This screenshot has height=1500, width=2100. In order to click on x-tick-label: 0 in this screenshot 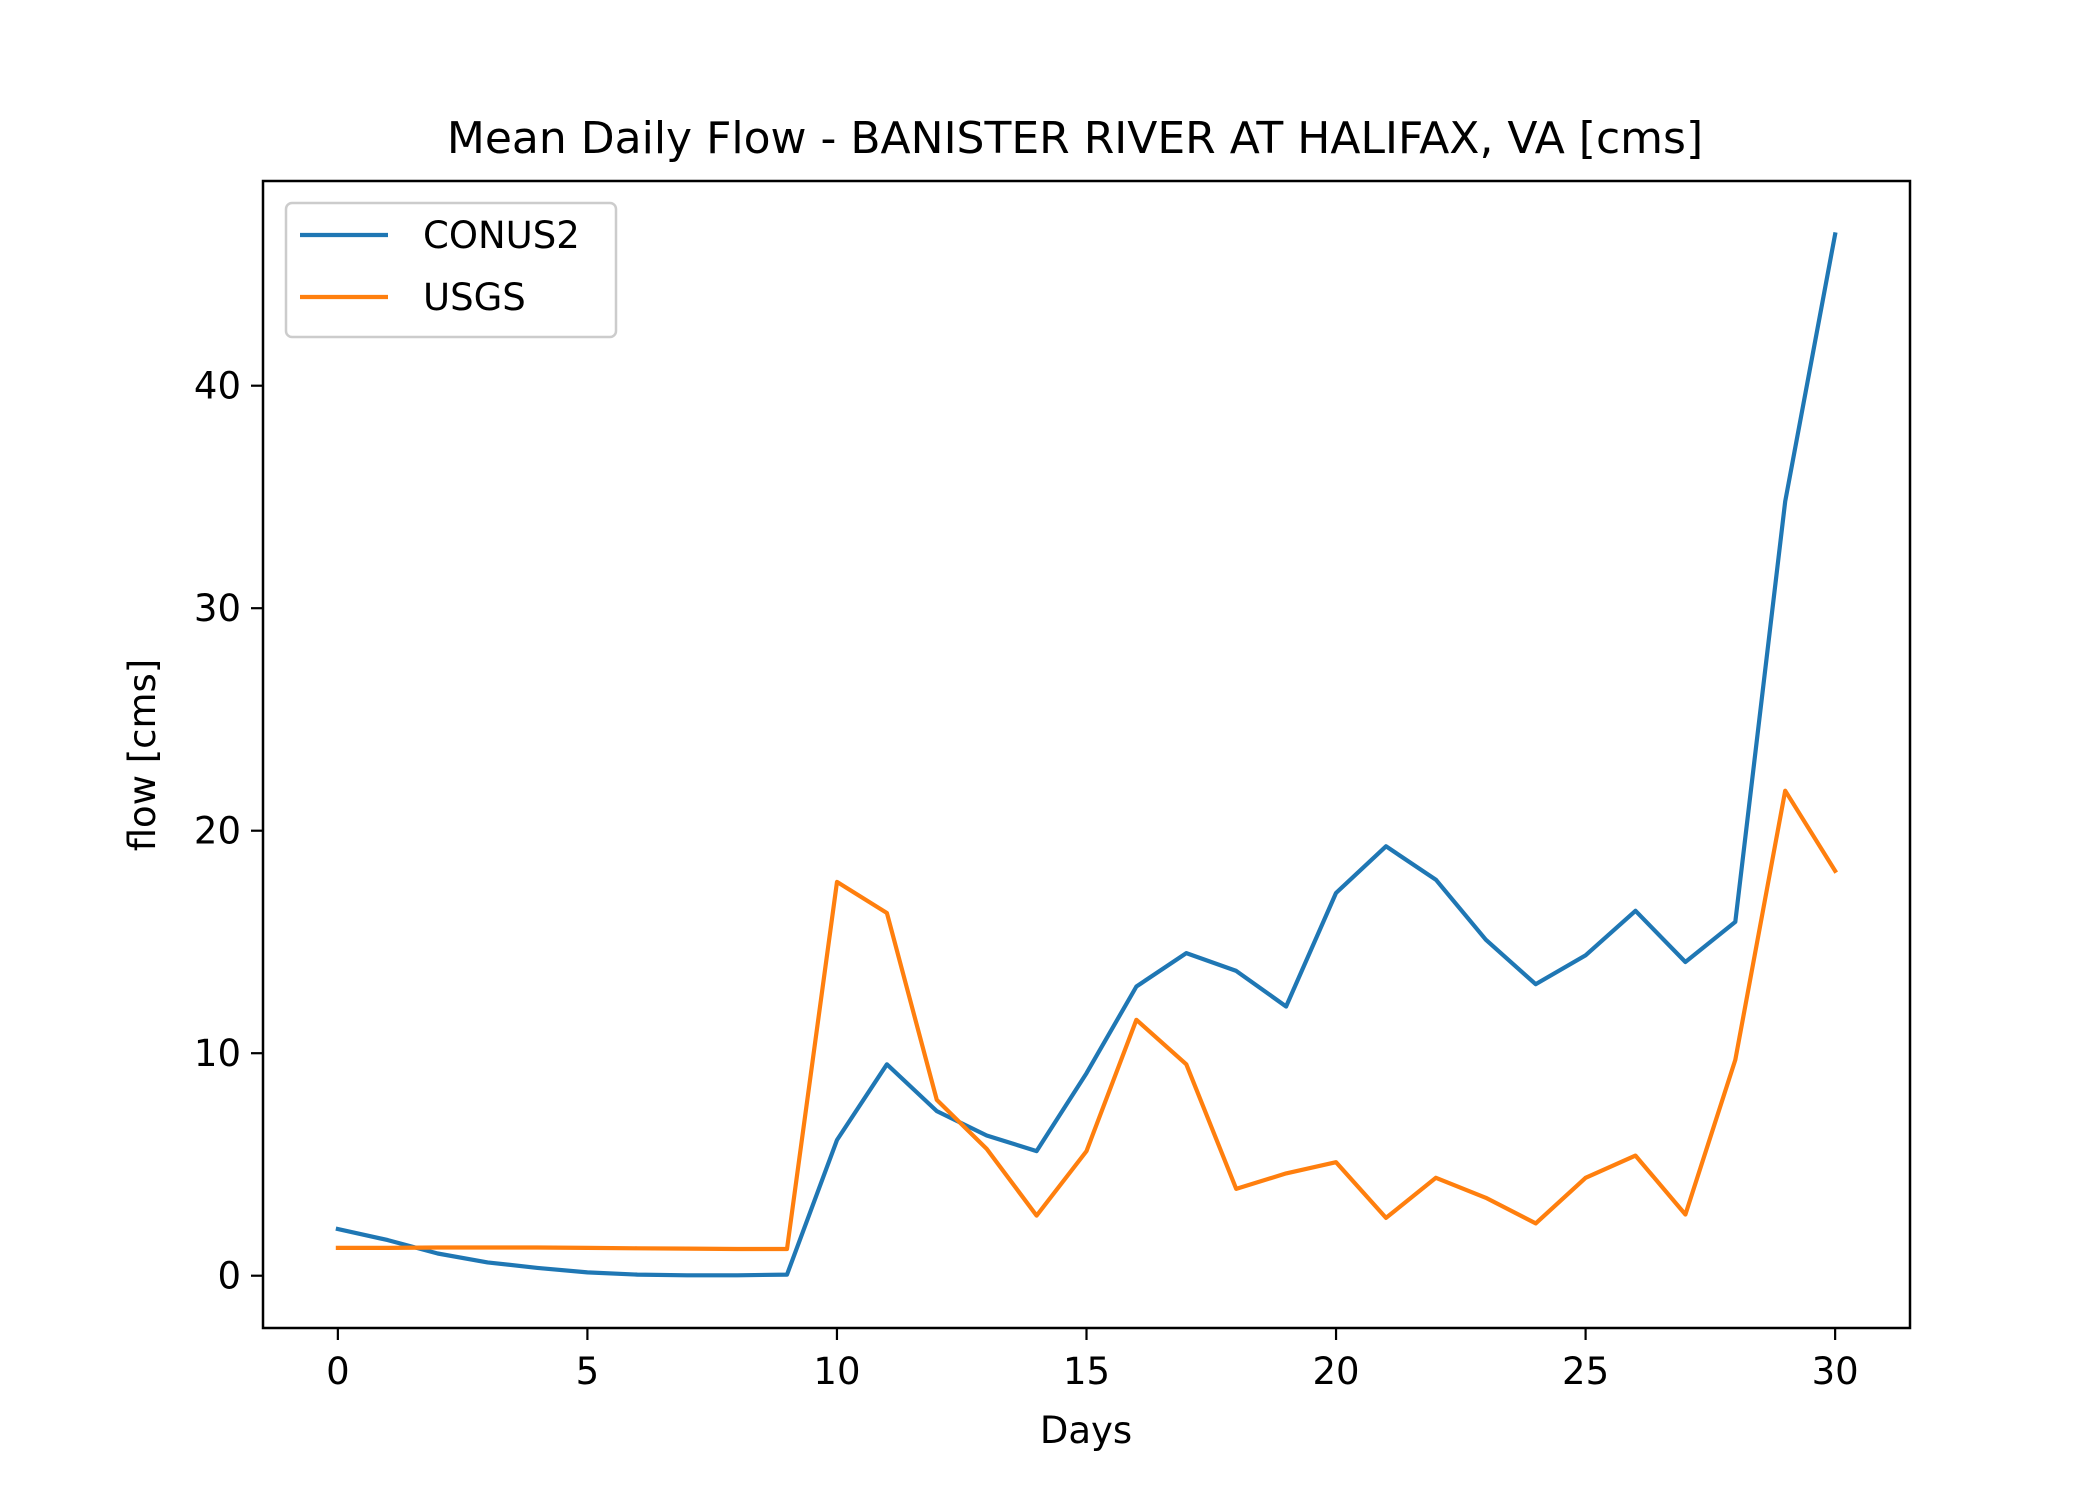, I will do `click(338, 1371)`.